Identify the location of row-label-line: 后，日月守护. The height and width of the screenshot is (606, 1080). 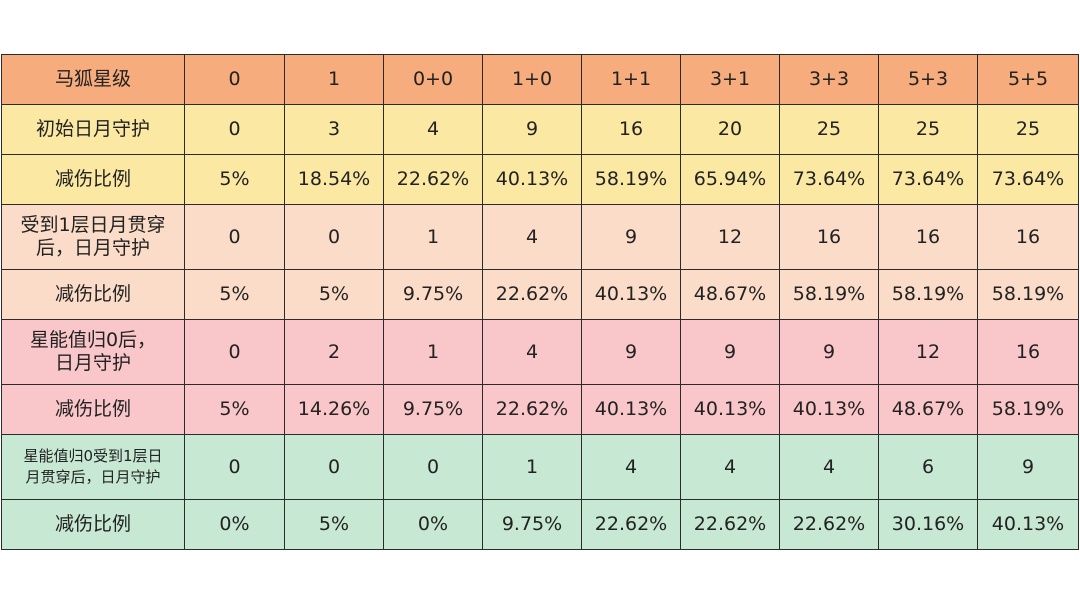
(92, 248).